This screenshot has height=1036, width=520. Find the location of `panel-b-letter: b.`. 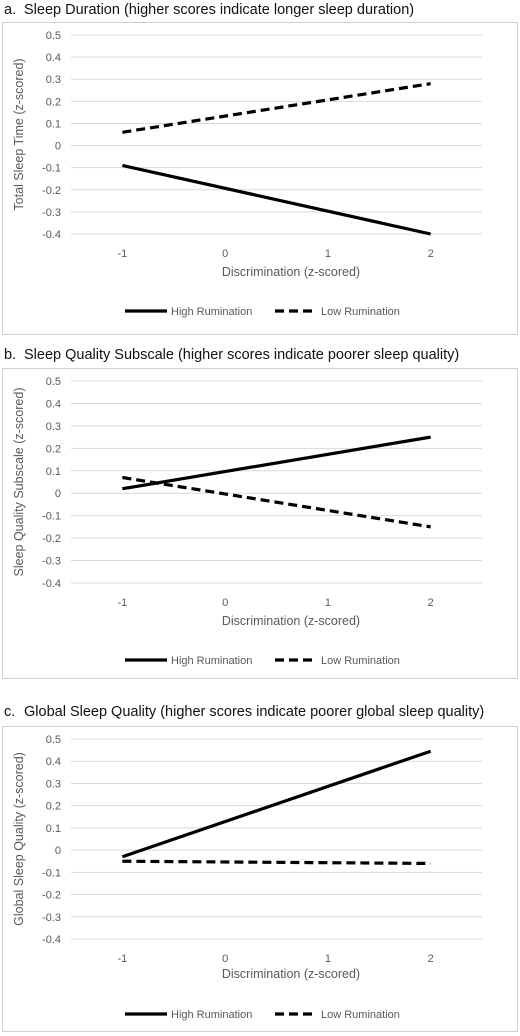

panel-b-letter: b. is located at coordinates (10, 355).